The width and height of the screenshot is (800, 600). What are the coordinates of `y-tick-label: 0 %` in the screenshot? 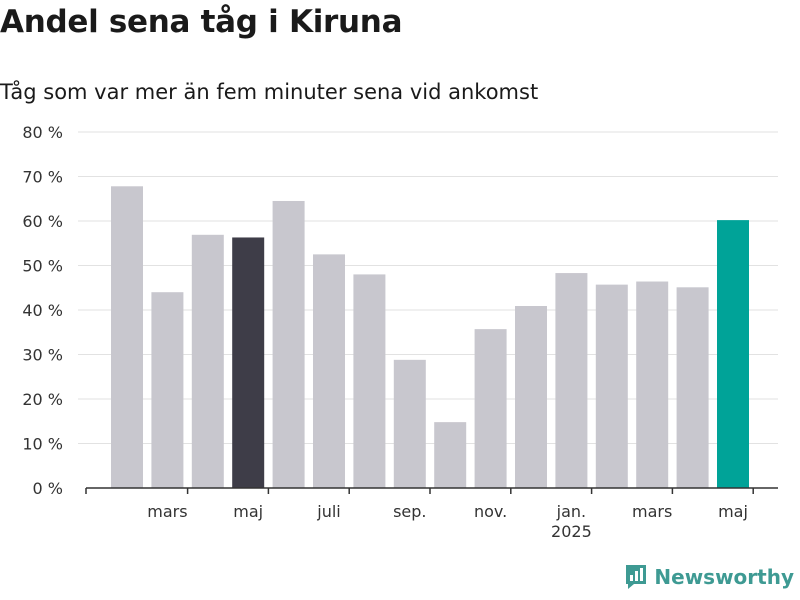 It's located at (48, 488).